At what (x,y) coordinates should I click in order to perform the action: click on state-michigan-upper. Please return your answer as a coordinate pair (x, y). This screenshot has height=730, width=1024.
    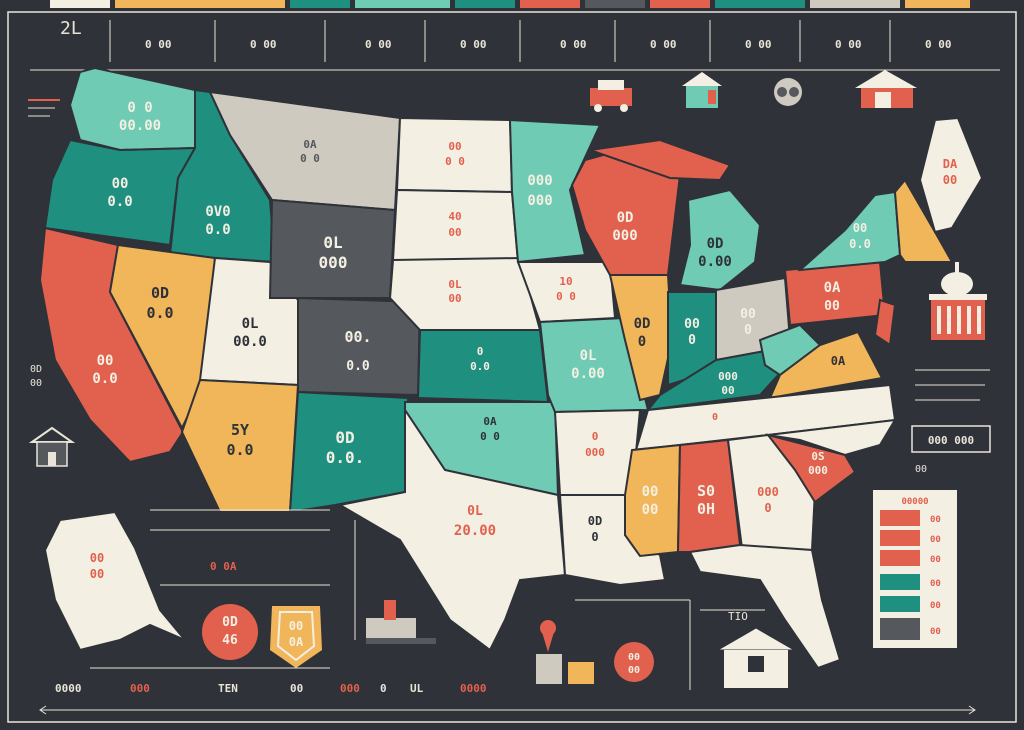
    Looking at the image, I should click on (660, 160).